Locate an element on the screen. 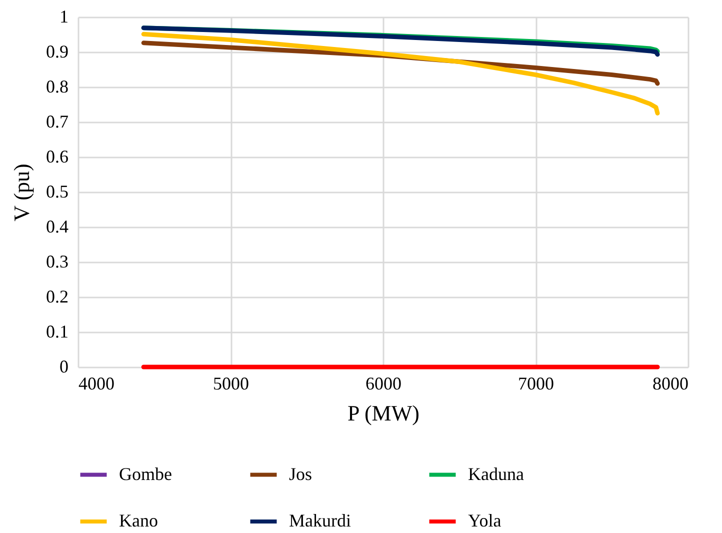 The width and height of the screenshot is (722, 533). legend-label: Makurdi is located at coordinates (320, 520).